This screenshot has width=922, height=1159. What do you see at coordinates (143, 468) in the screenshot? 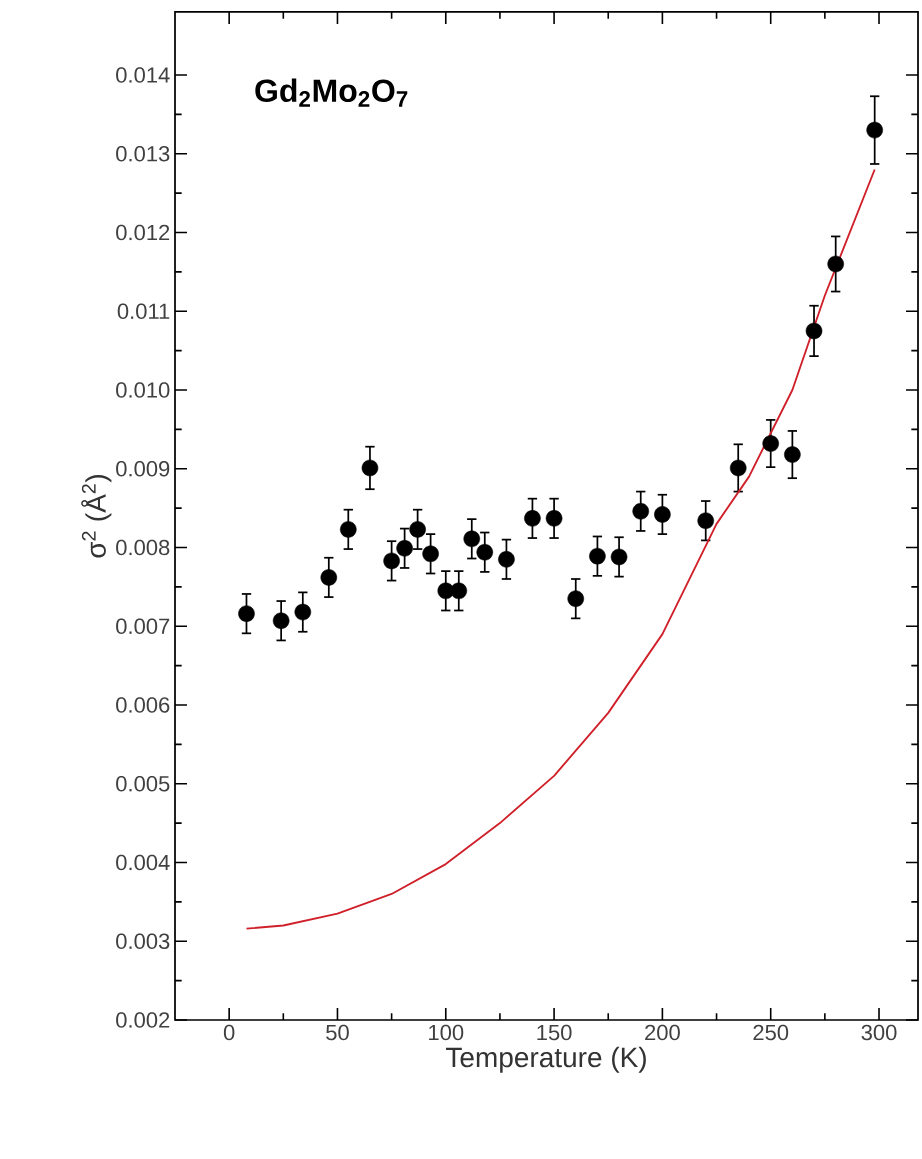
I see `y-tick-label: 0.009` at bounding box center [143, 468].